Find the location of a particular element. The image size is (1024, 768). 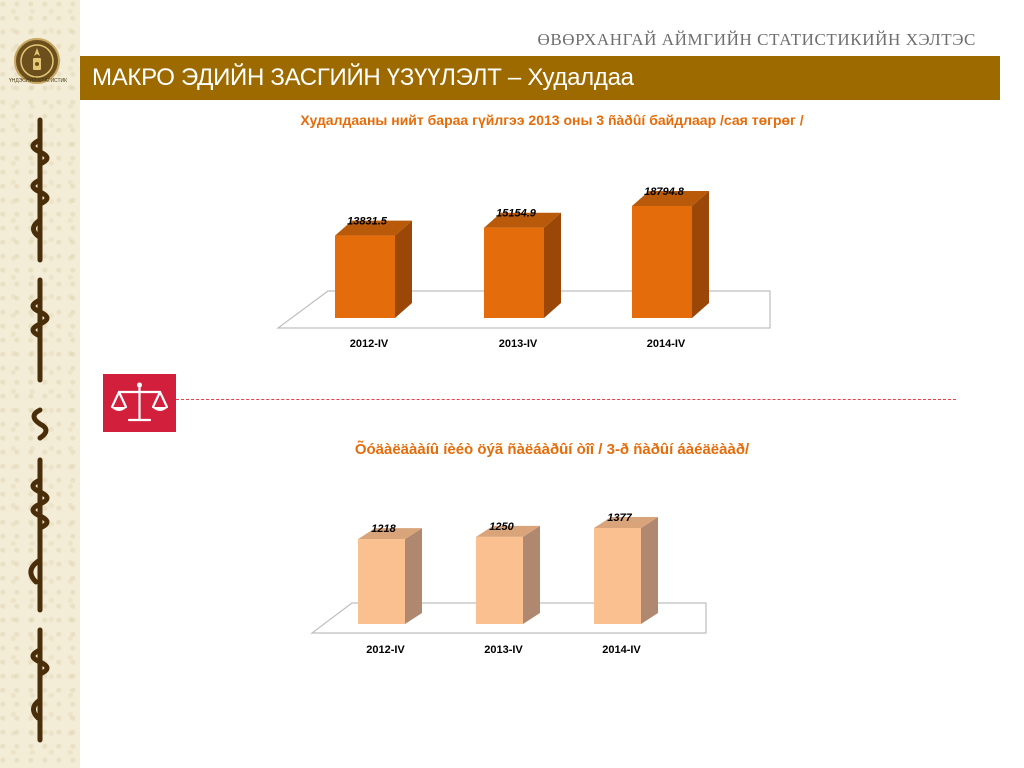

chart1-category-label: 2012-IV is located at coordinates (369, 344).